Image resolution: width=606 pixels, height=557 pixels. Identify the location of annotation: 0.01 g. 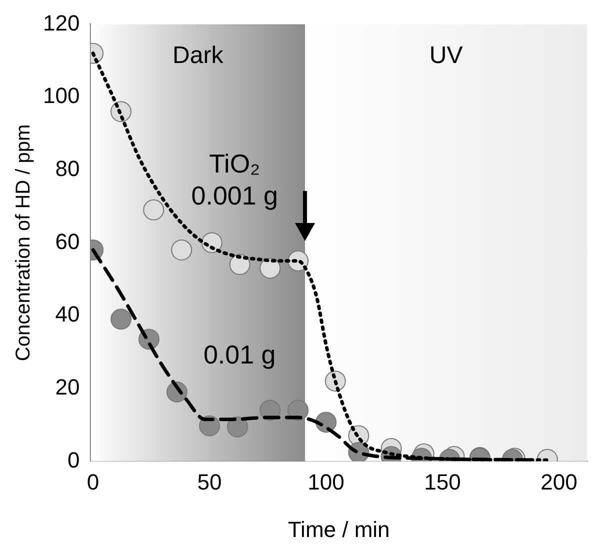
(239, 354).